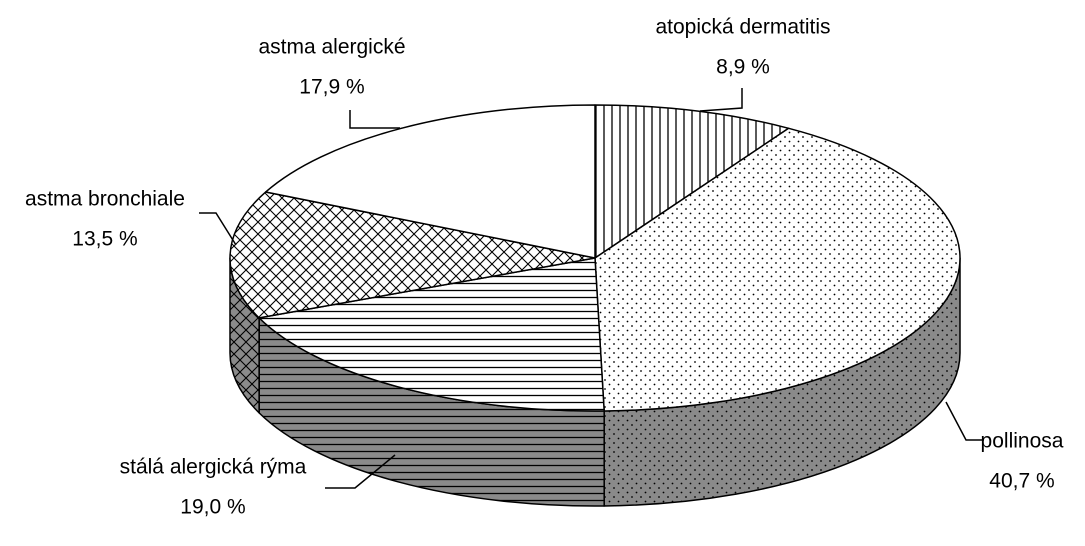 Image resolution: width=1085 pixels, height=546 pixels. I want to click on slice-label: astma bronchiale, so click(105, 199).